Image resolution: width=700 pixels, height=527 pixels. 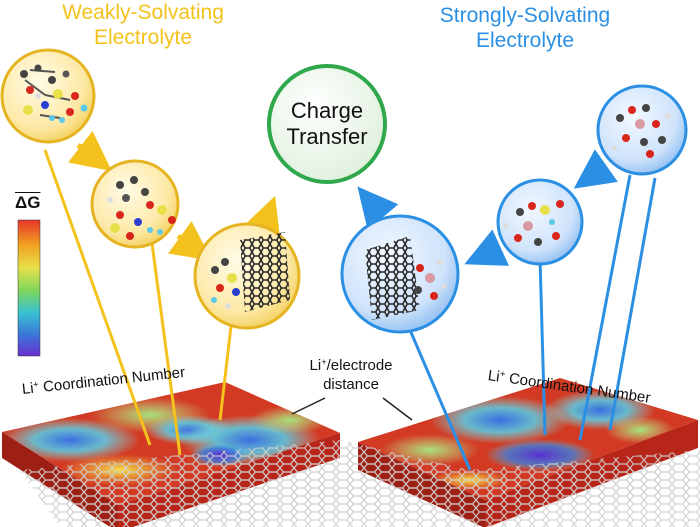 What do you see at coordinates (525, 28) in the screenshot?
I see `strong-title: Strongly-Solvating Electrolyte` at bounding box center [525, 28].